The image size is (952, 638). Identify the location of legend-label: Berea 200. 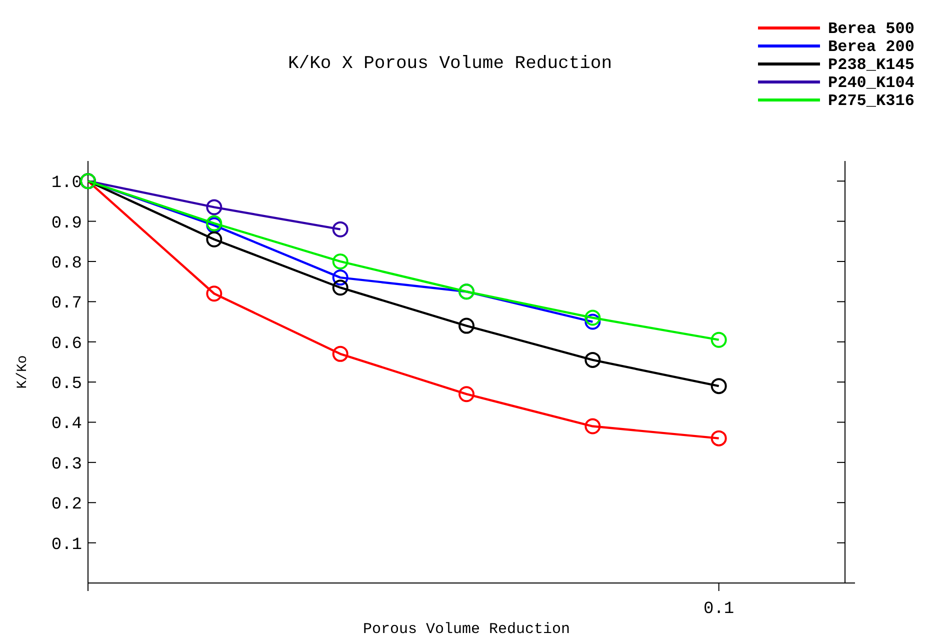
(871, 47).